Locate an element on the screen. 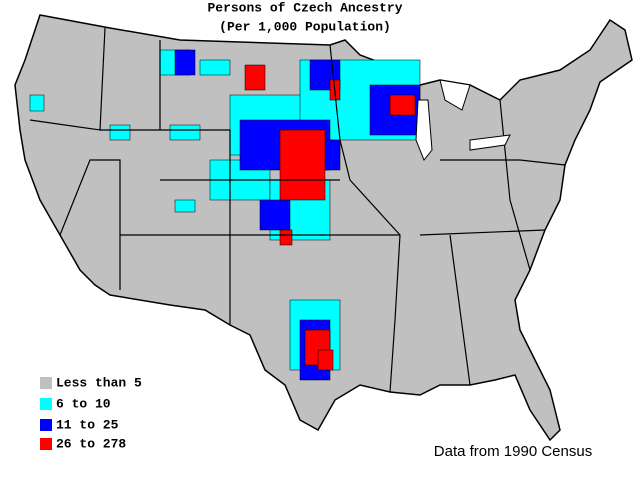 Image resolution: width=640 pixels, height=480 pixels. legend-label: Less than 5 is located at coordinates (99, 382).